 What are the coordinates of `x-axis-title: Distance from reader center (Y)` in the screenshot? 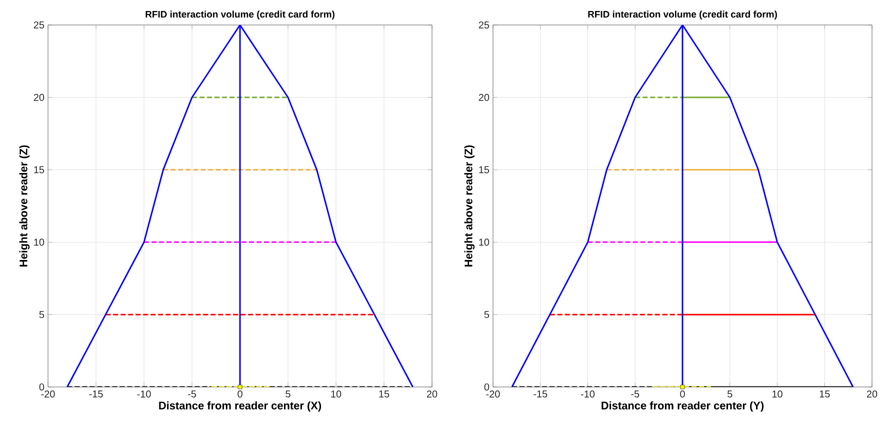 It's located at (683, 406).